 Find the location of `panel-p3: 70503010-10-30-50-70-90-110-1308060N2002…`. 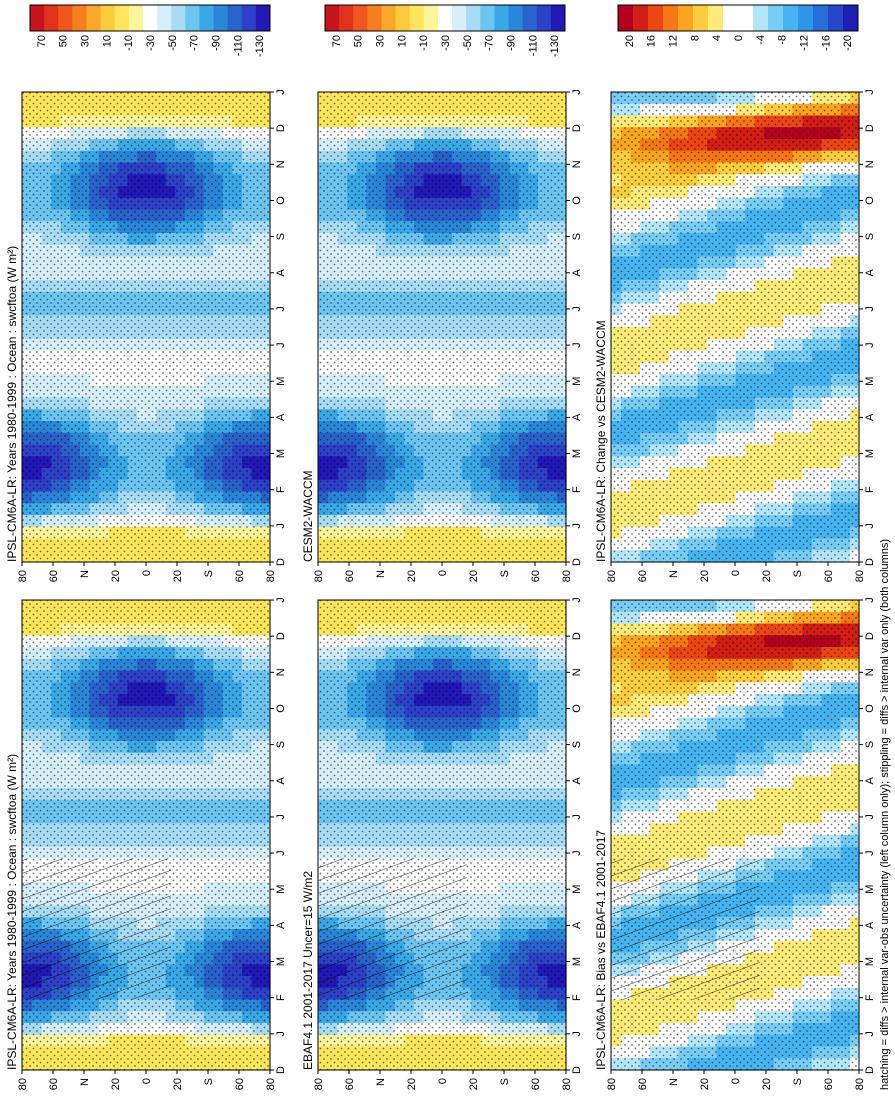

panel-p3: 70503010-10-30-50-70-90-110-1308060N2002… is located at coordinates (442, 843).